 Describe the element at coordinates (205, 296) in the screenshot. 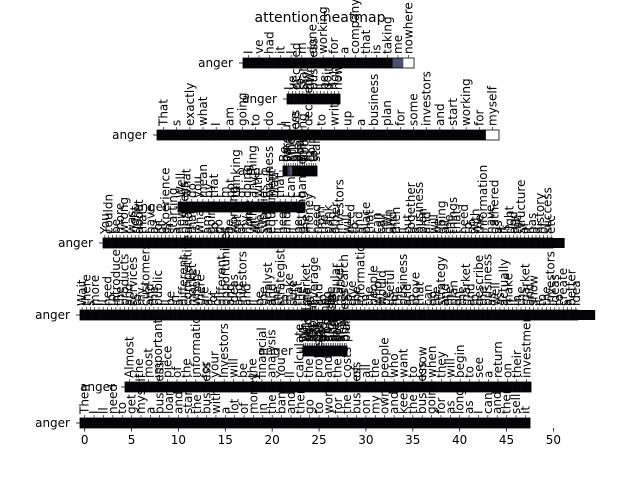

I see `token-label: are` at that location.